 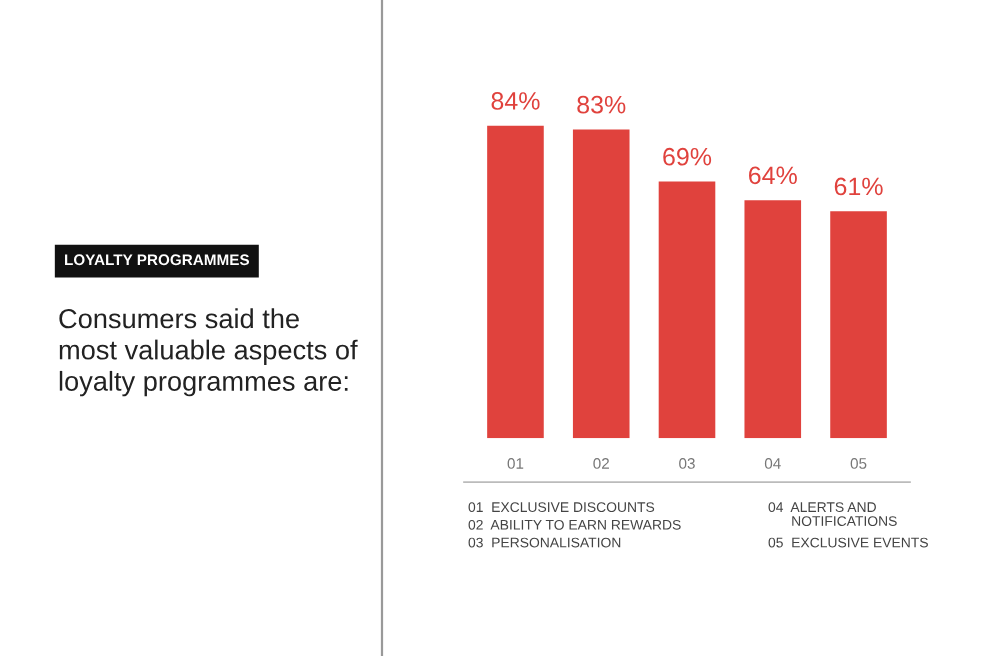 I want to click on data-label: 69%, so click(x=687, y=156).